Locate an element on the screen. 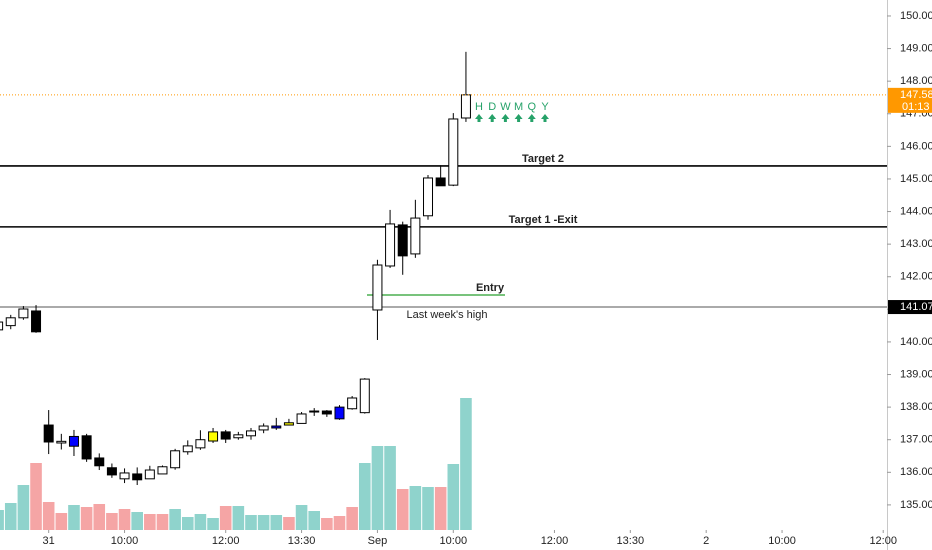 The image size is (932, 550). x-tick-label: 2 is located at coordinates (706, 541).